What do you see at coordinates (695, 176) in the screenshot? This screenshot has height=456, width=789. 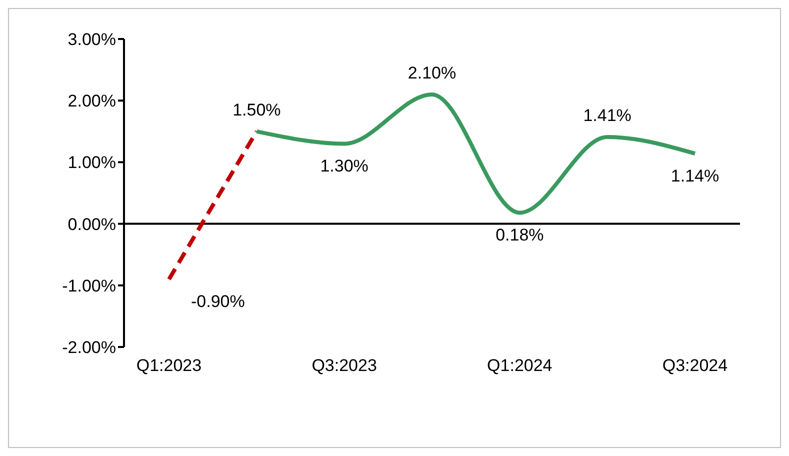 I see `data-label: 1.14%` at bounding box center [695, 176].